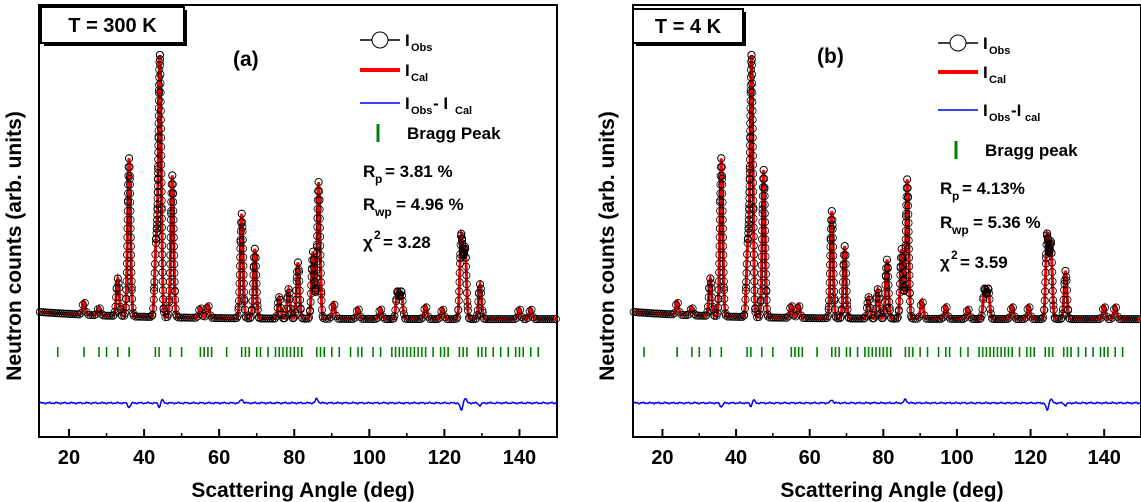 This screenshot has width=1141, height=502. I want to click on bragg-ticks, so click(298, 352).